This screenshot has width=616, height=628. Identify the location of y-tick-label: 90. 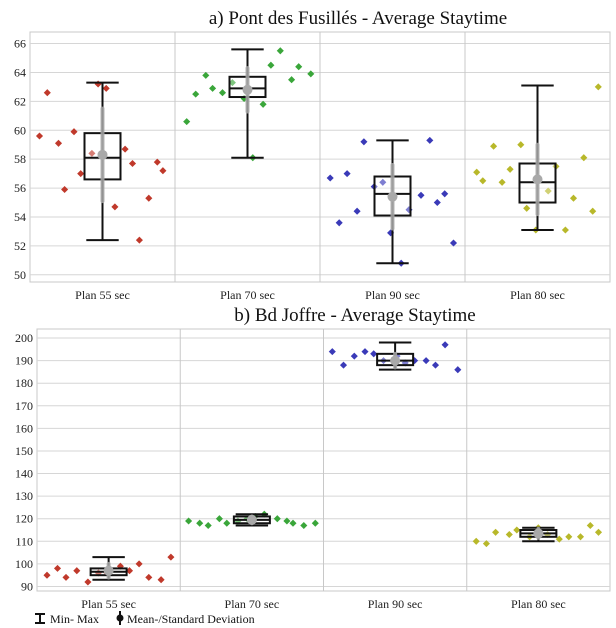
(27, 586).